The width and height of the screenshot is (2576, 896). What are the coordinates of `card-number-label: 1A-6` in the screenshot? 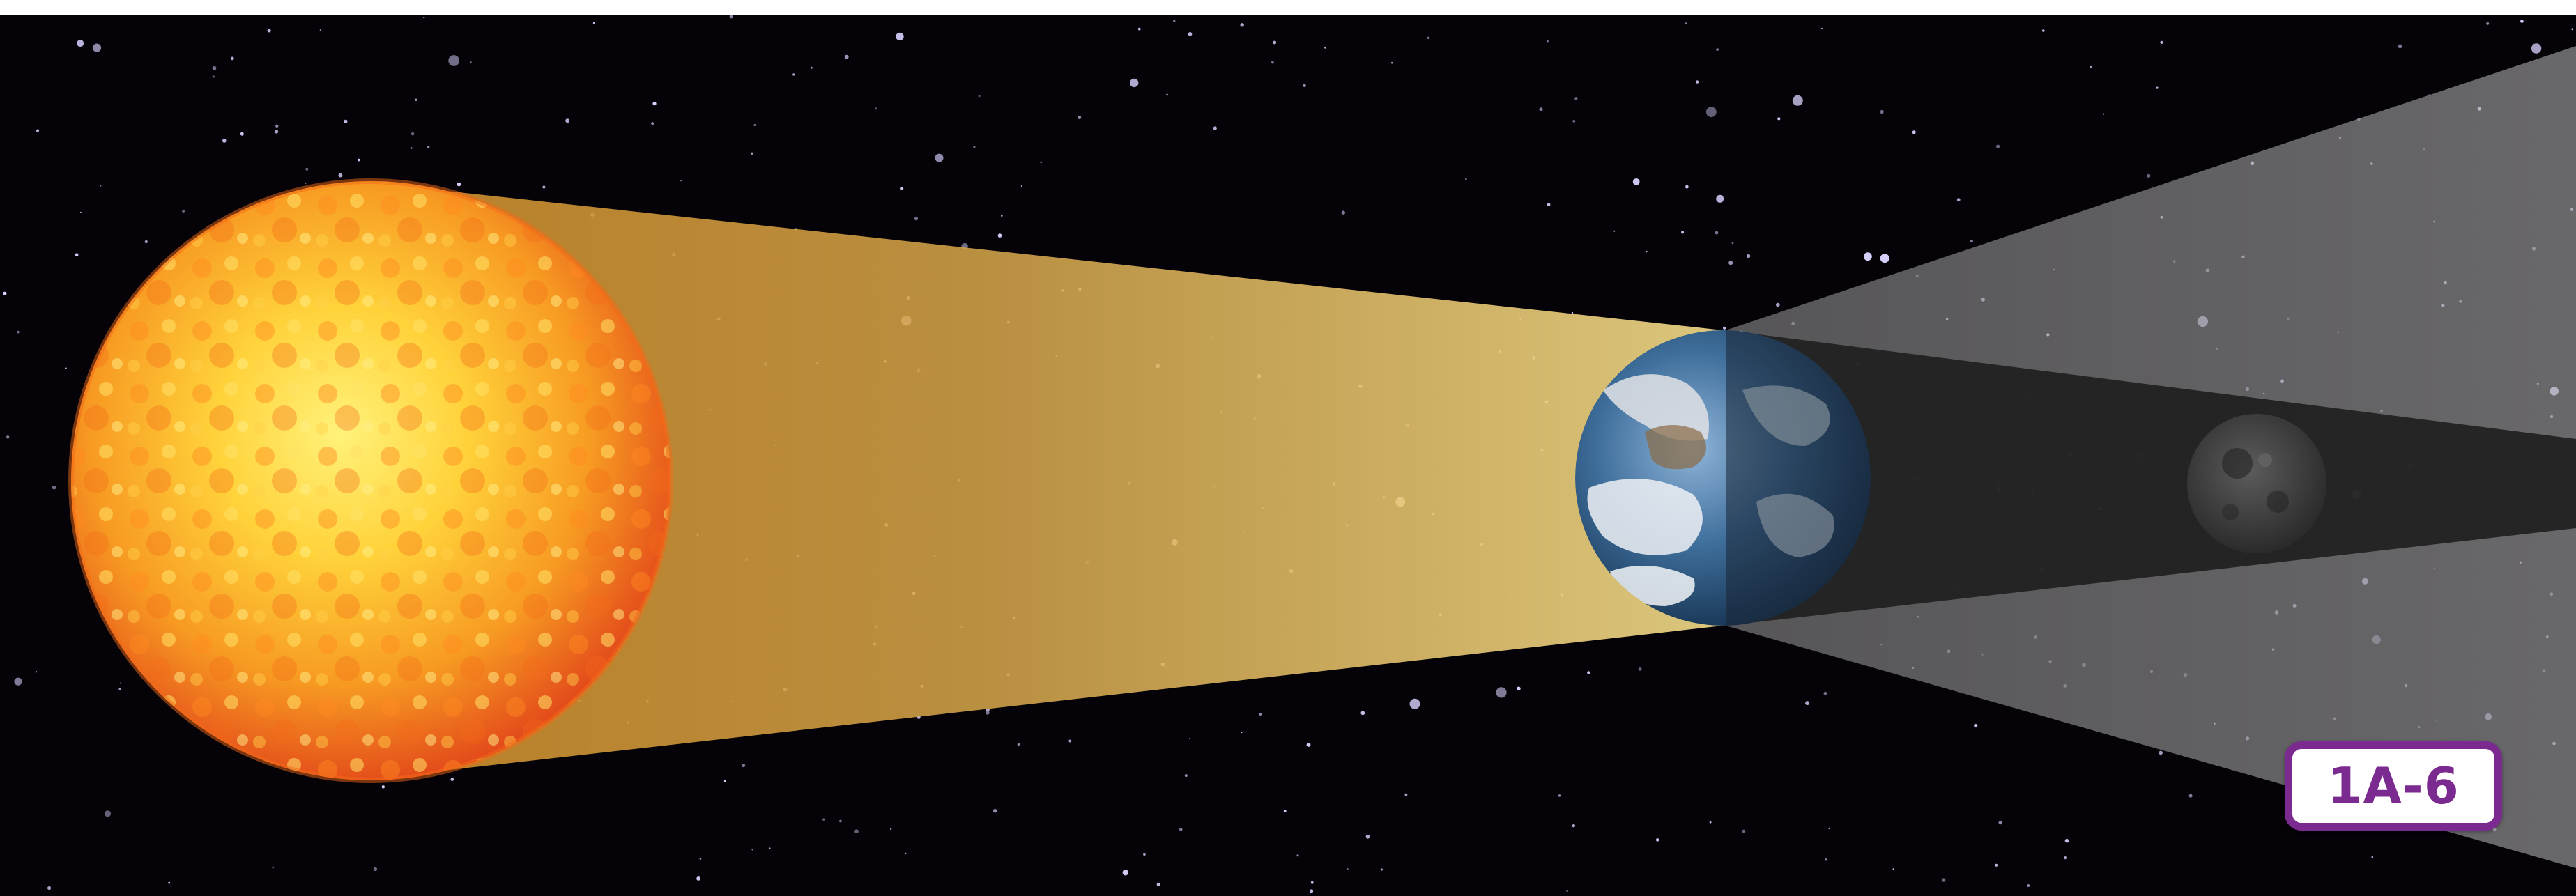 It's located at (2393, 786).